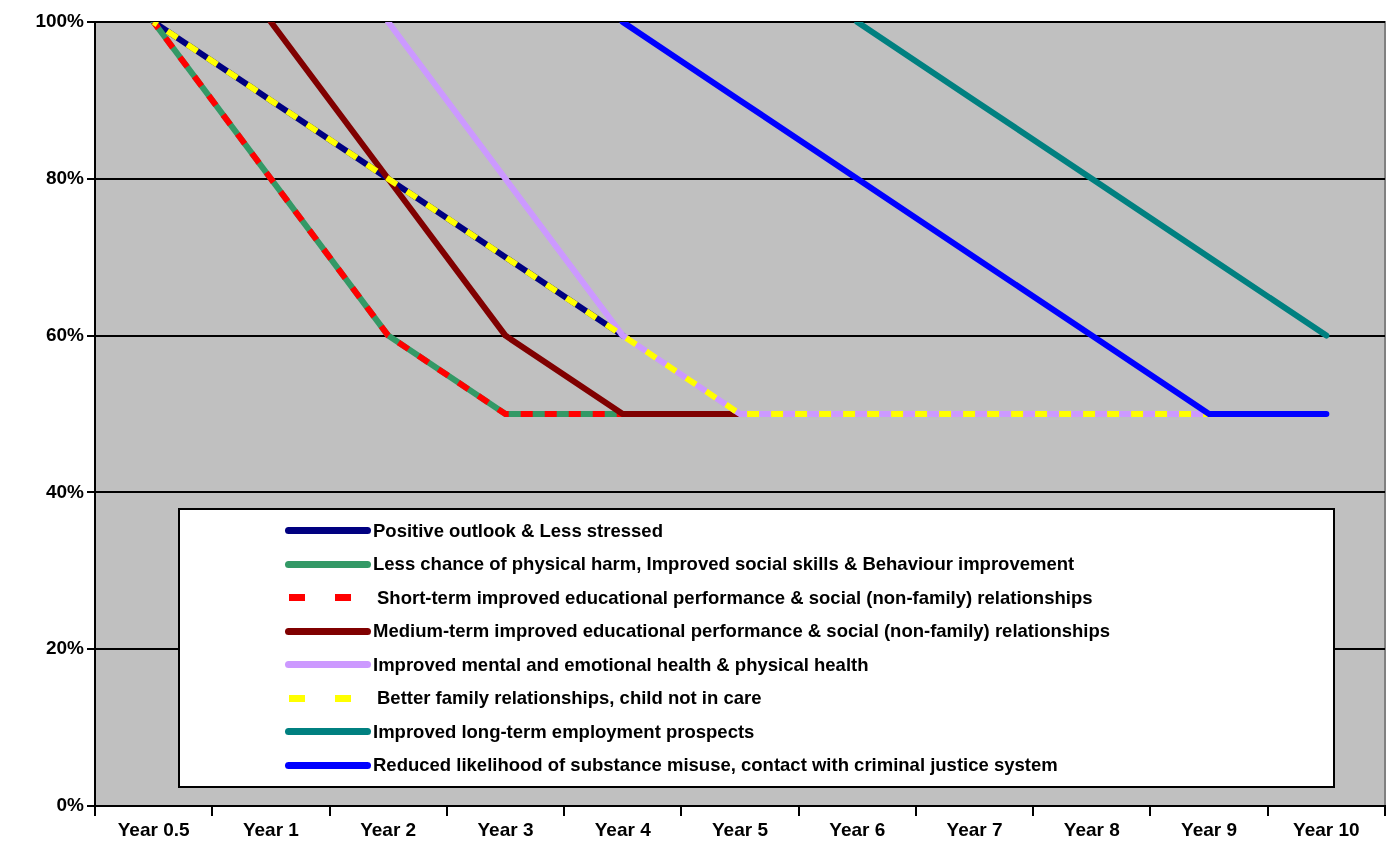 The image size is (1392, 861). Describe the element at coordinates (857, 829) in the screenshot. I see `x-tick-label: Year 6` at that location.